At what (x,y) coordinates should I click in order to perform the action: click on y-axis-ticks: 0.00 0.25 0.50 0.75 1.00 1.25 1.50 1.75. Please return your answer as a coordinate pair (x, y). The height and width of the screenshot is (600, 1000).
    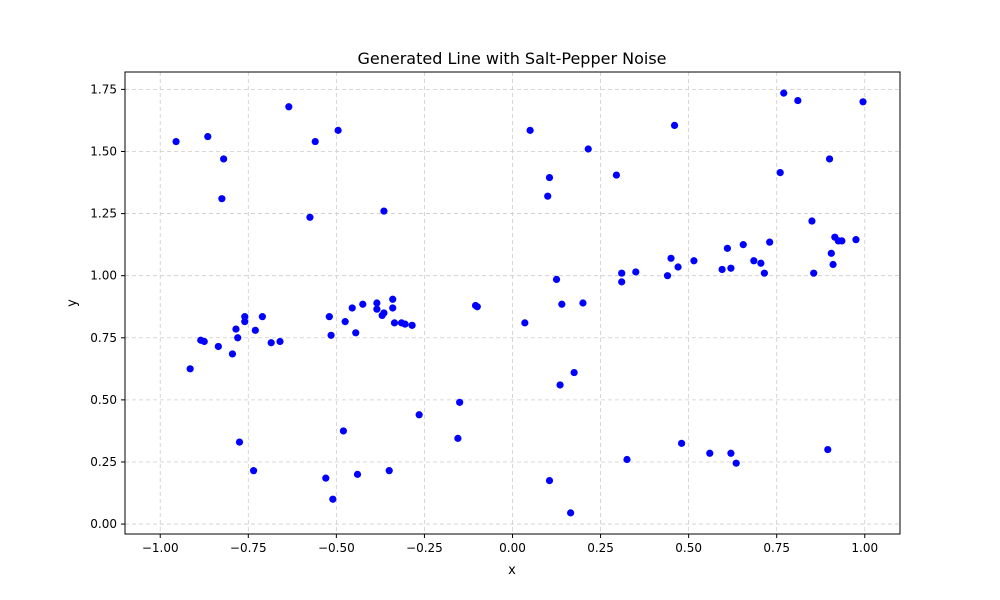
    Looking at the image, I should click on (107, 306).